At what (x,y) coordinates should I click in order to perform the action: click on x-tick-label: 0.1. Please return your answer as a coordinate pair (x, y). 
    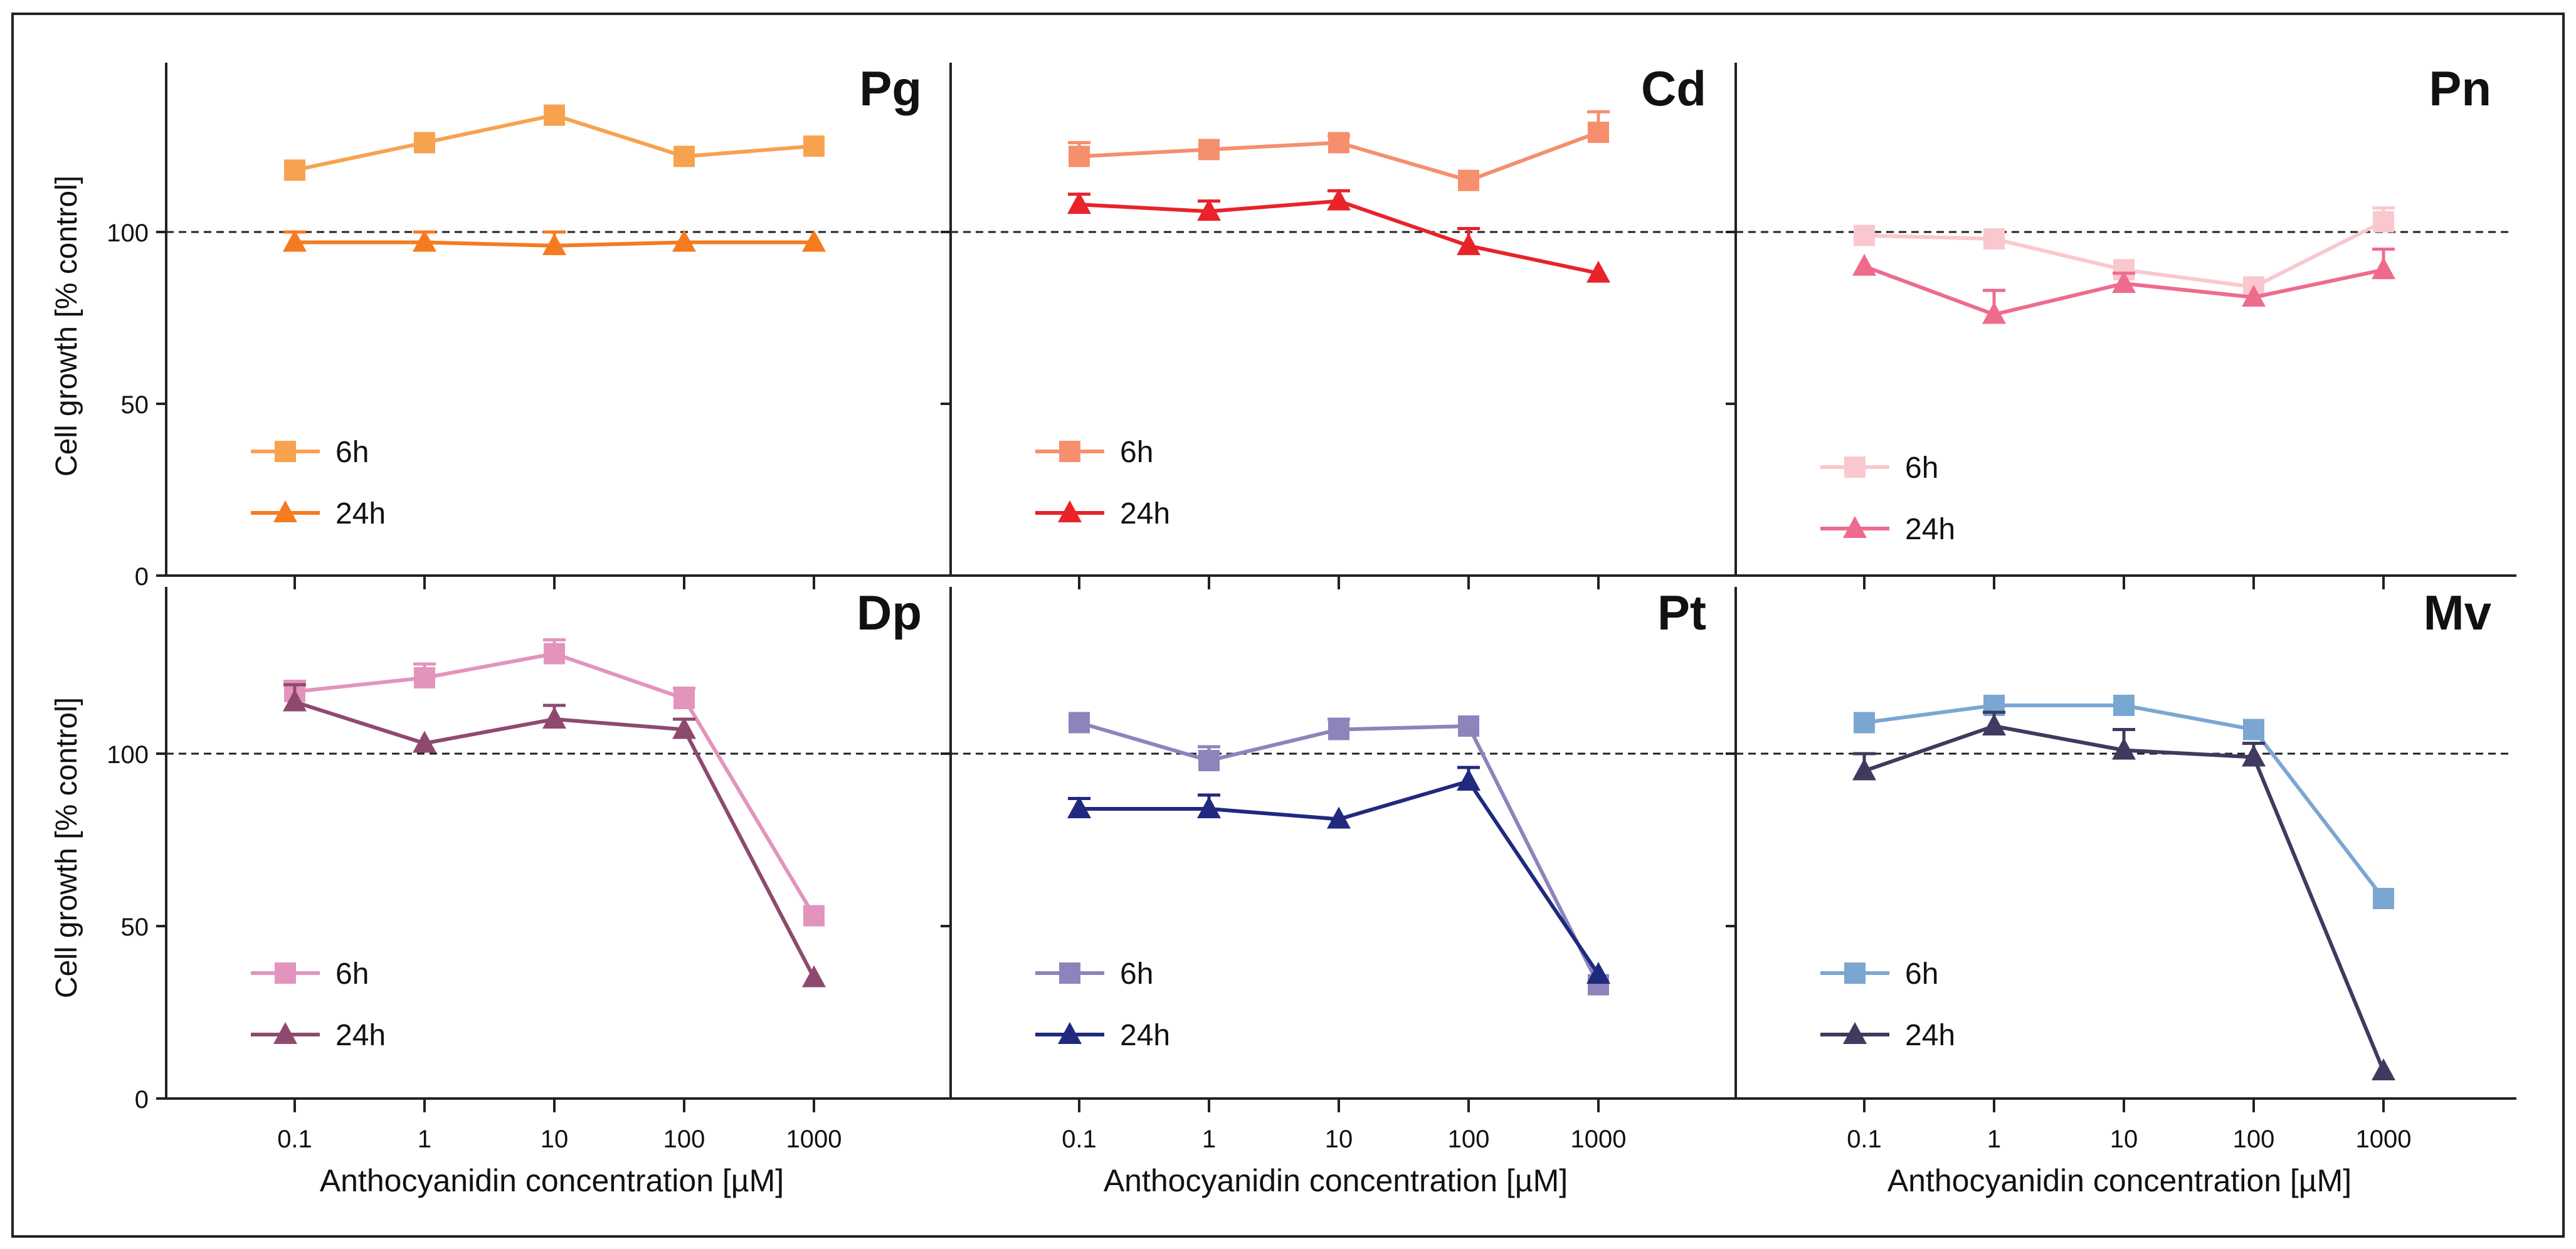
    Looking at the image, I should click on (1864, 1139).